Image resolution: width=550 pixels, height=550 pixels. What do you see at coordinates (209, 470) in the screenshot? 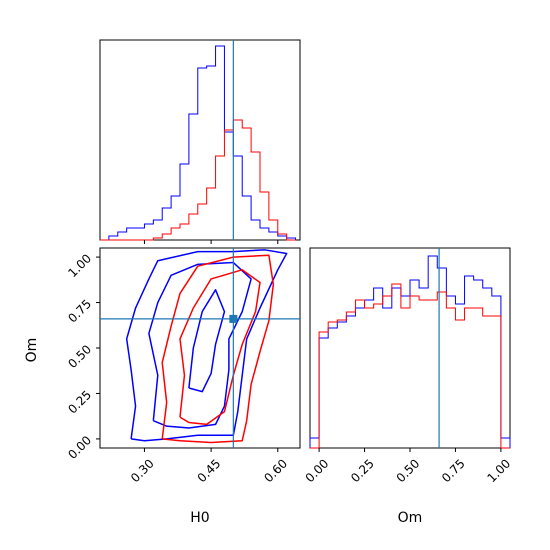
I see `joint-xtick-label: 0.45` at bounding box center [209, 470].